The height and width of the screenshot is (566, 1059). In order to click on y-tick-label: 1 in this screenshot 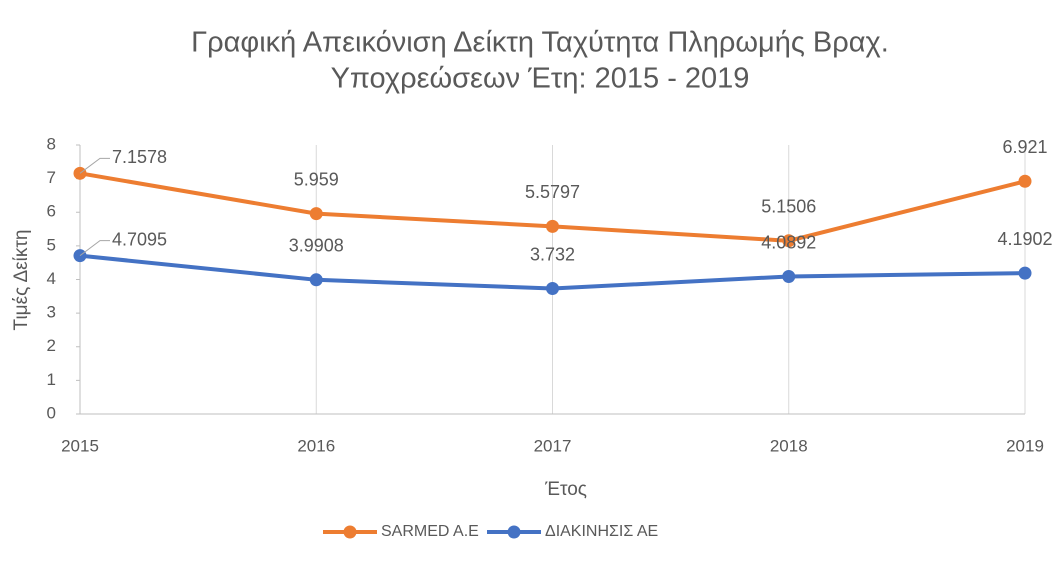, I will do `click(51, 379)`.